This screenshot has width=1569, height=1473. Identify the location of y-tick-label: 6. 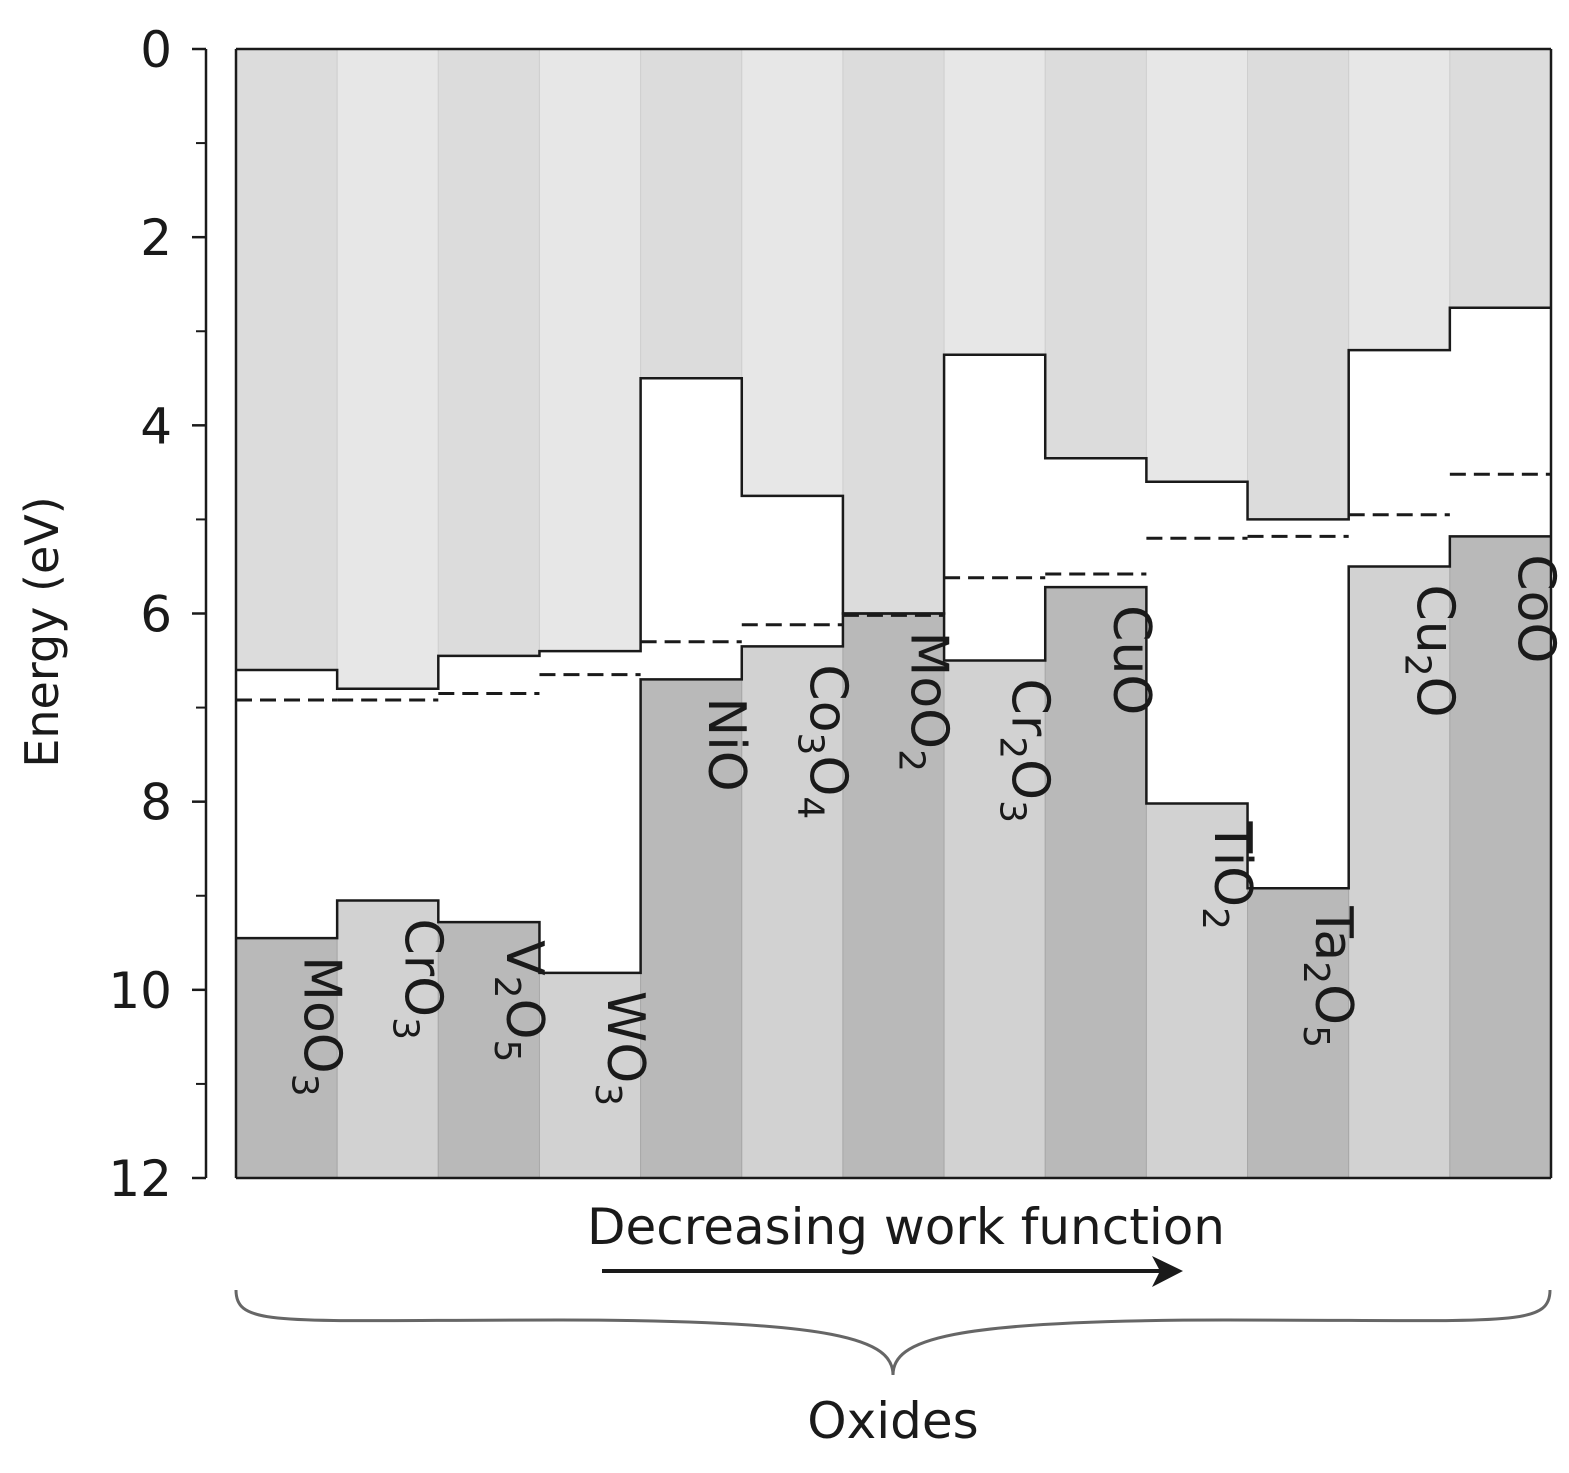
(156, 615).